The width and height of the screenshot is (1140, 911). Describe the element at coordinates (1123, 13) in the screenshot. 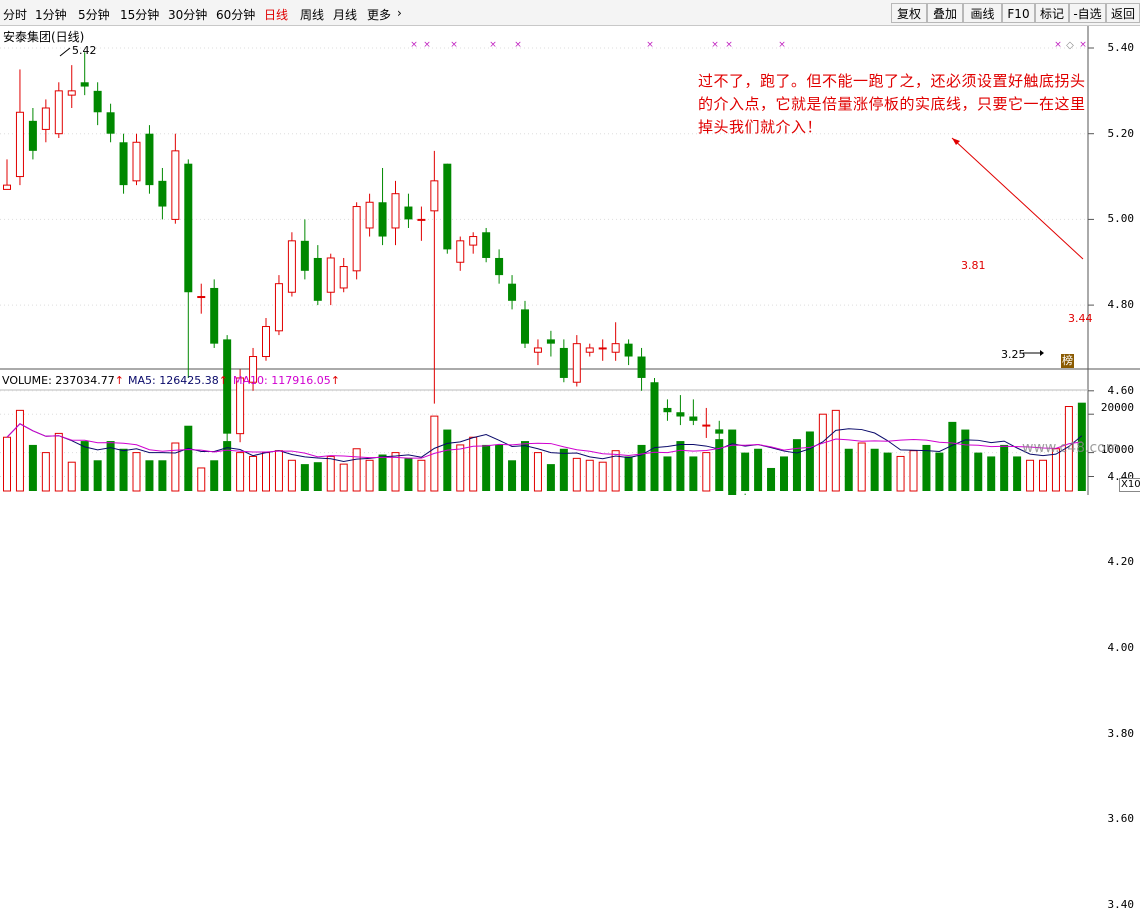

I see `fanhui-button: 返回` at that location.